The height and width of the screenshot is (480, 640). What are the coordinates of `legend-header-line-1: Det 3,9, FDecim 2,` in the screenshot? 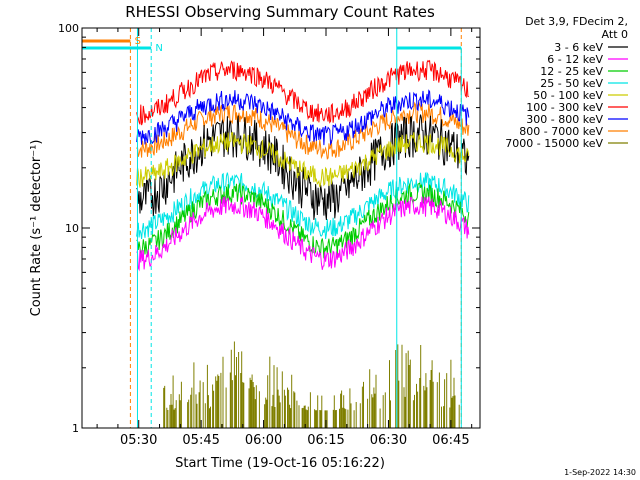 It's located at (576, 21).